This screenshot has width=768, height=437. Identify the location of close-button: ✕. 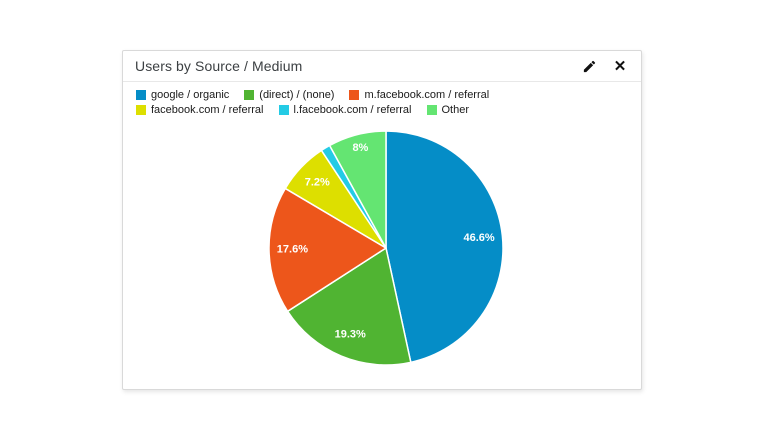
(620, 66).